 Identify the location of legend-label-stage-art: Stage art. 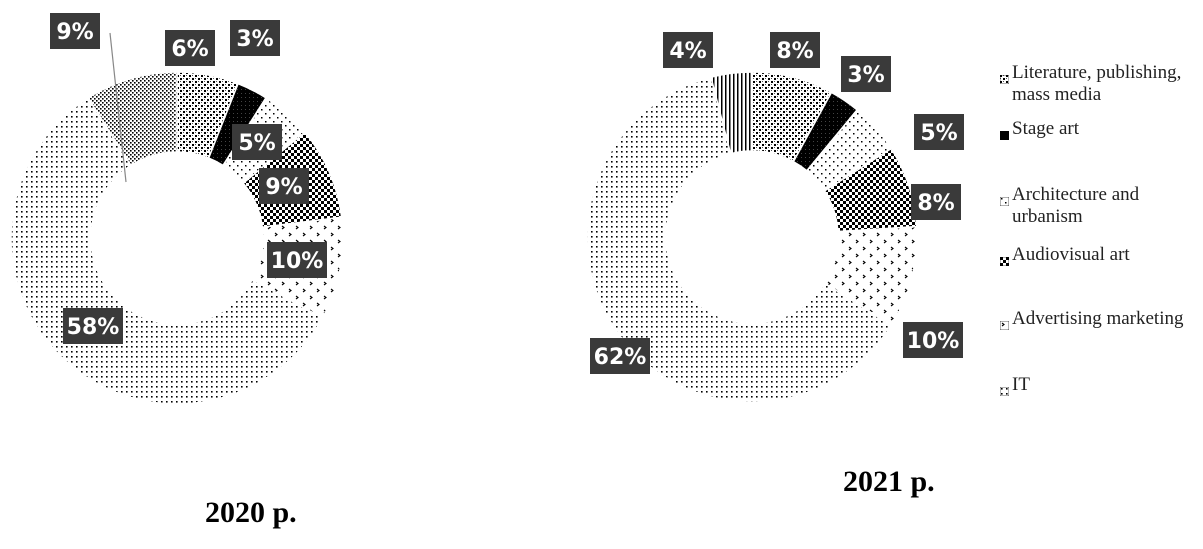
(1046, 128).